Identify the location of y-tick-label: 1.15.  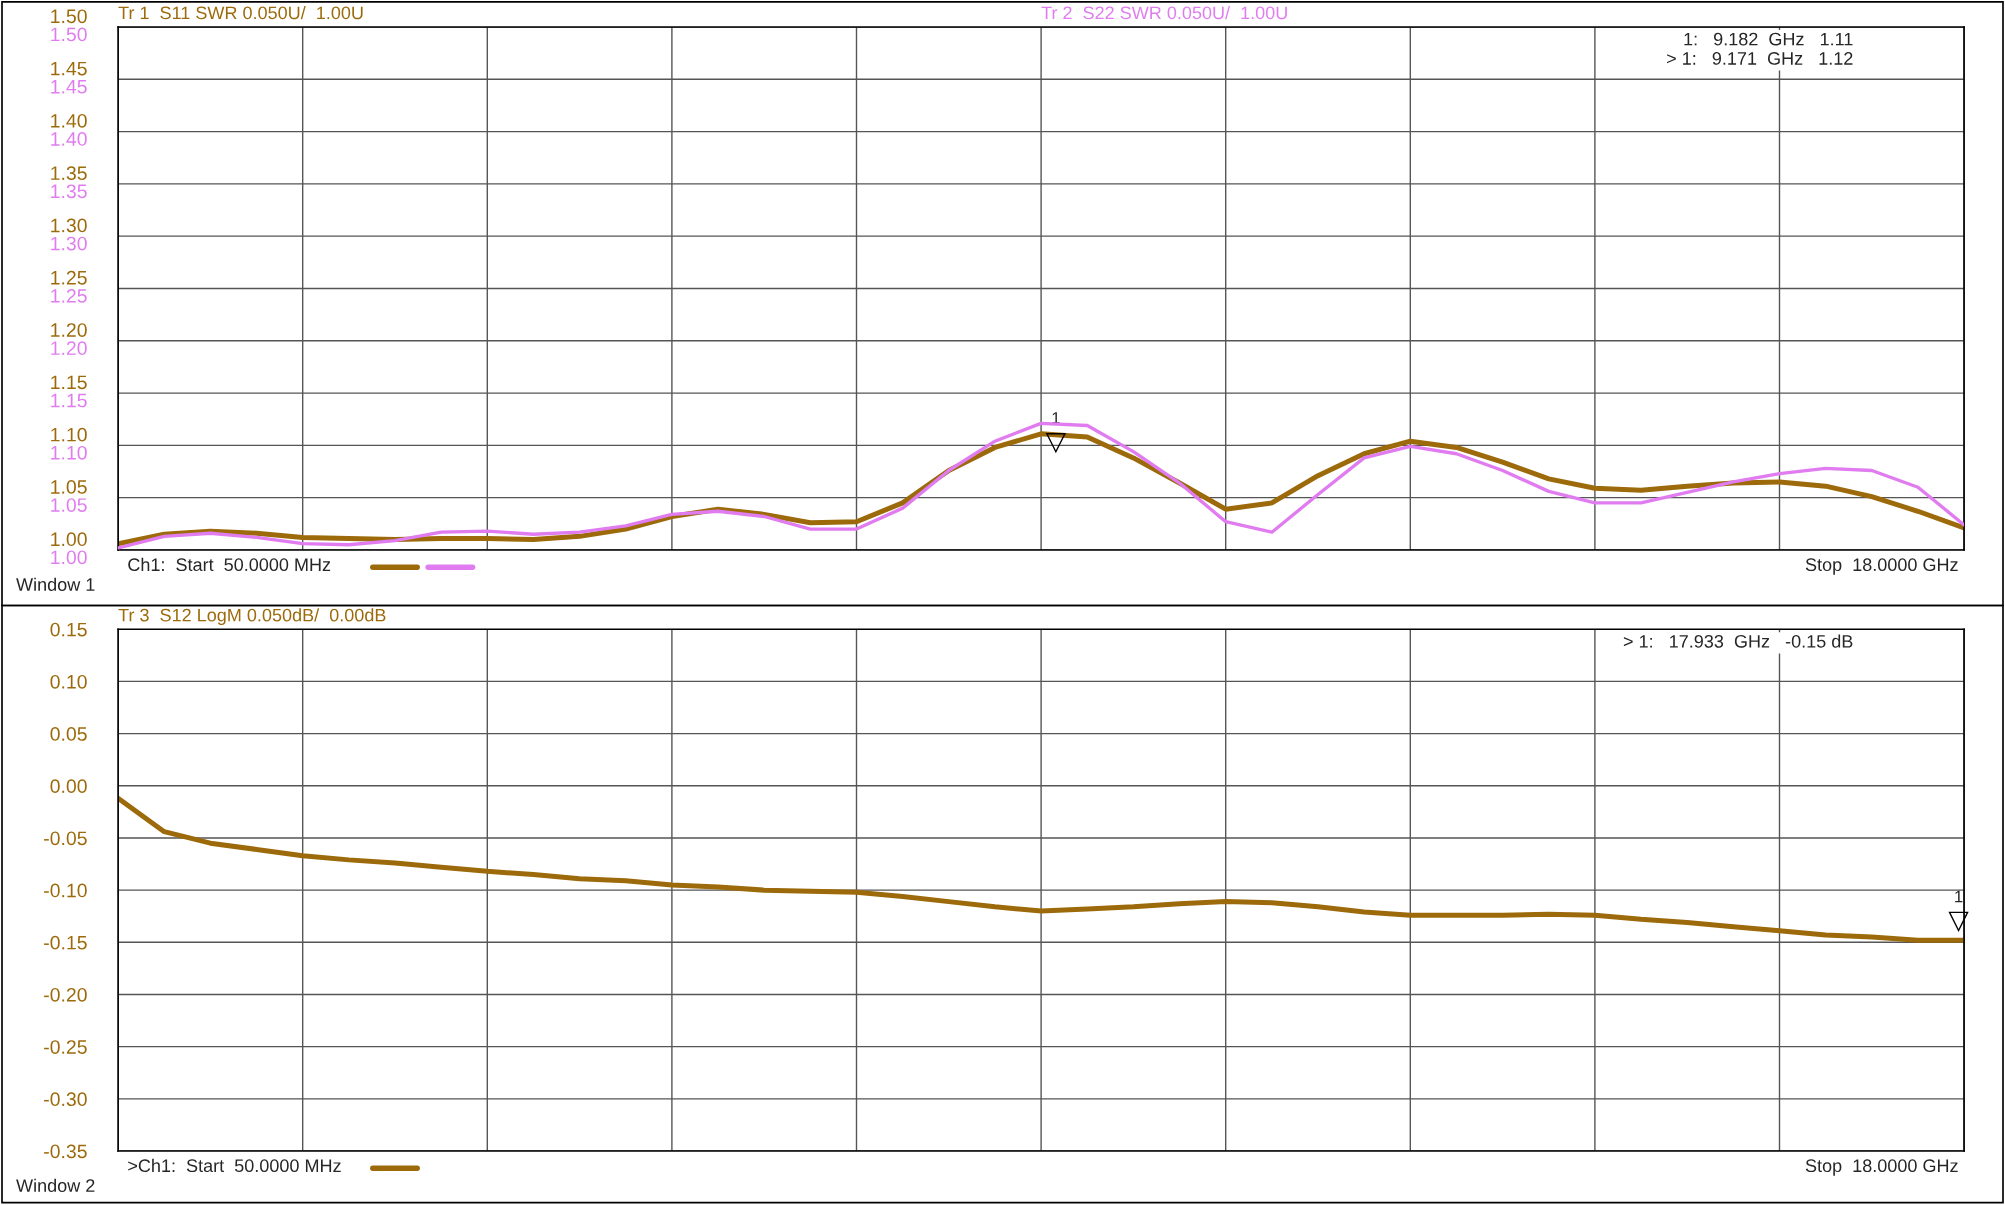
(69, 382).